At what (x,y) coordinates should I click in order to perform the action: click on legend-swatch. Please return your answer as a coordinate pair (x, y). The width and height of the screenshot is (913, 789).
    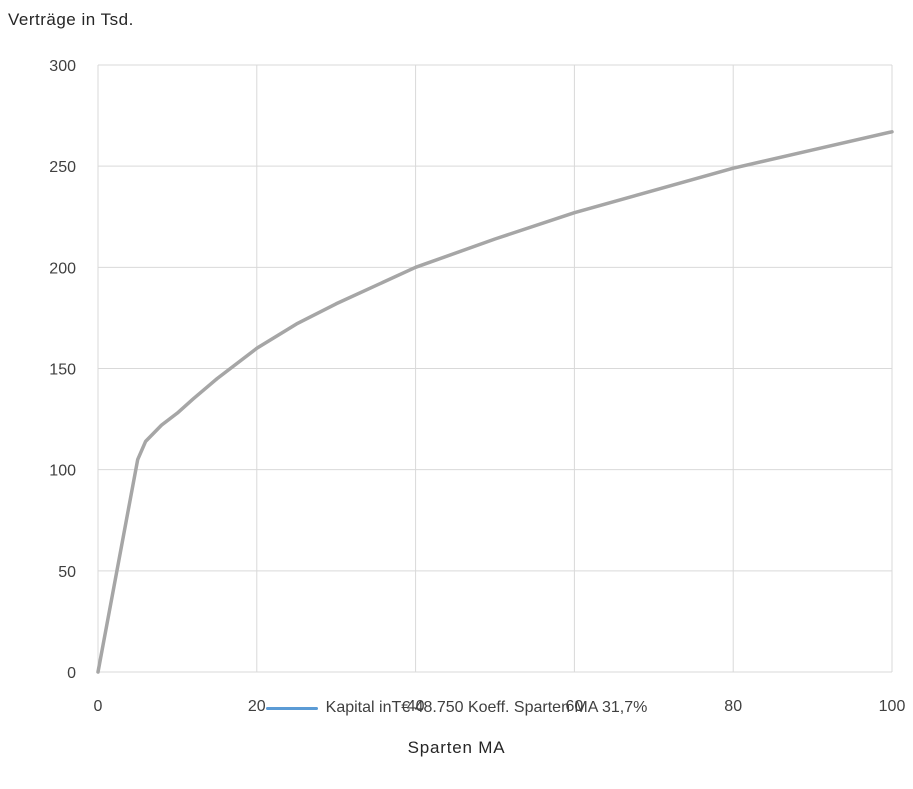
    Looking at the image, I should click on (291, 708).